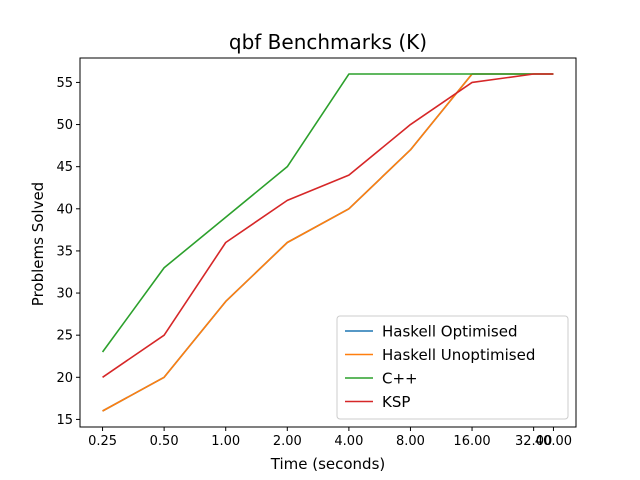 Image resolution: width=640 pixels, height=480 pixels. I want to click on x-tick-label: 1.00, so click(225, 441).